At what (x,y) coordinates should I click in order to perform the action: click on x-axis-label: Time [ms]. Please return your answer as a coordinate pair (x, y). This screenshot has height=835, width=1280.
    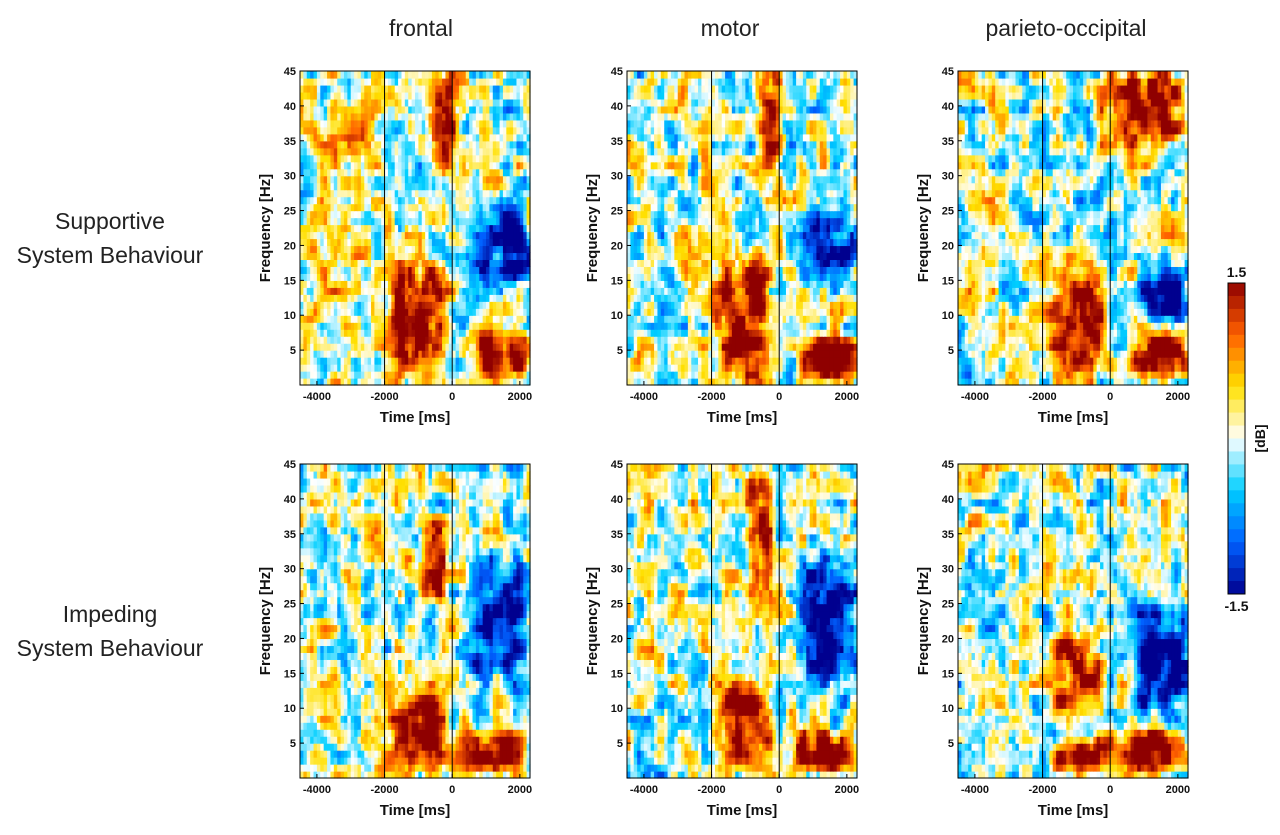
    Looking at the image, I should click on (415, 417).